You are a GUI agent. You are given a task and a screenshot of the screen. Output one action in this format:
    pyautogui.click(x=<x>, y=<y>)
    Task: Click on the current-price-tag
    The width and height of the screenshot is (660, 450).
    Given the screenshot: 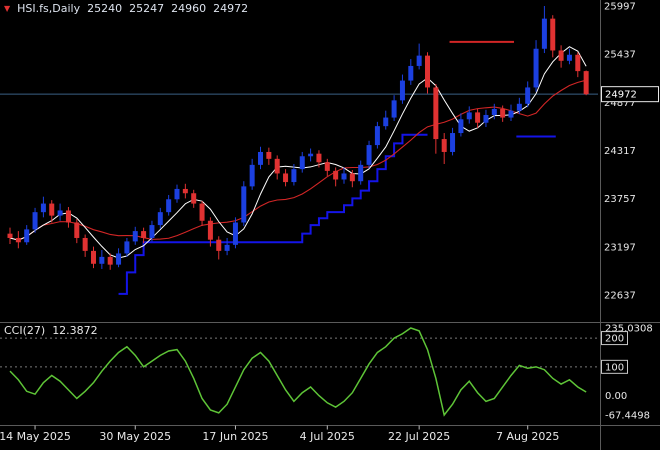 What is the action you would take?
    pyautogui.click(x=630, y=94)
    